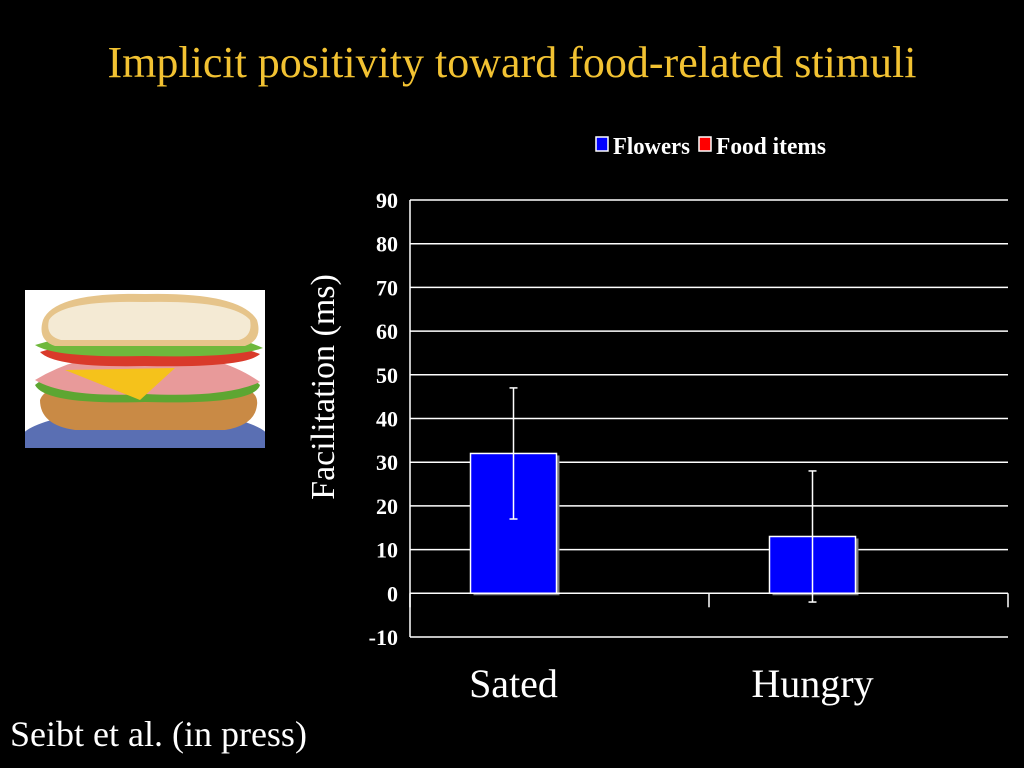  What do you see at coordinates (705, 144) in the screenshot?
I see `legend-swatch-food-items` at bounding box center [705, 144].